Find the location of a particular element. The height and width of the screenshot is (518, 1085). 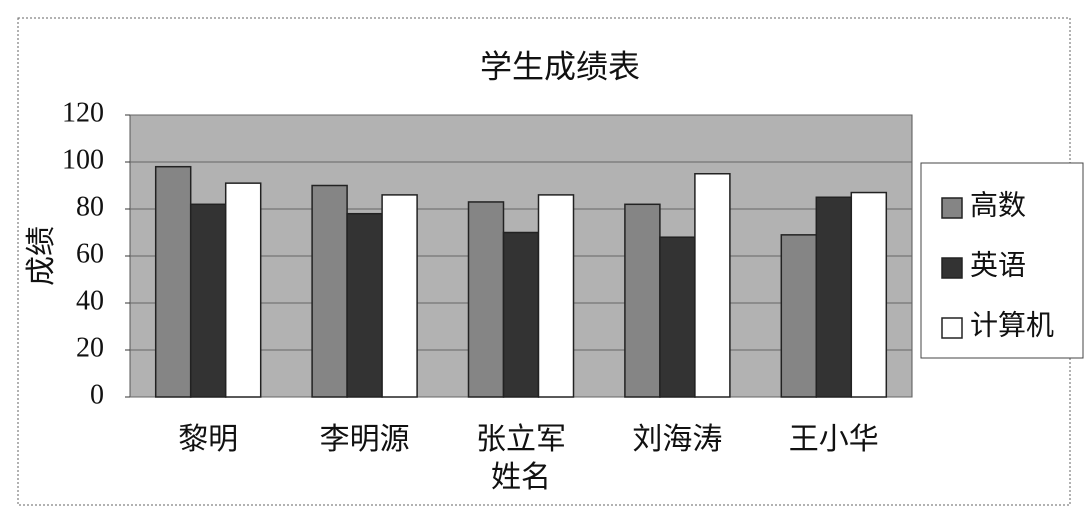

x-tick-label: 刘海涛 is located at coordinates (677, 439).